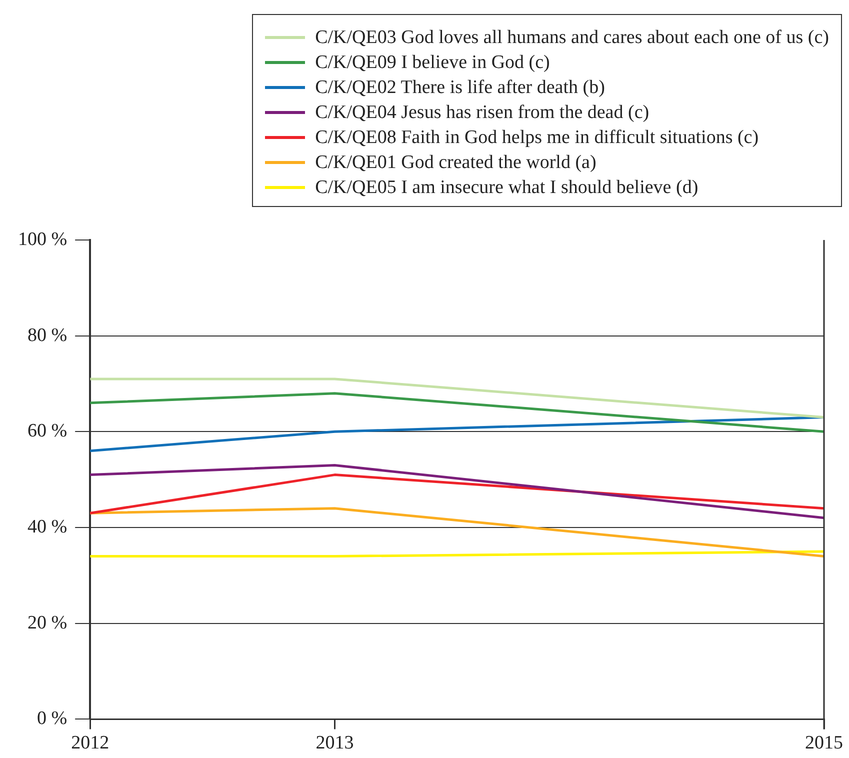 The height and width of the screenshot is (758, 849). What do you see at coordinates (455, 163) in the screenshot?
I see `legend-label: C/K/QE01 God created the world (a)` at bounding box center [455, 163].